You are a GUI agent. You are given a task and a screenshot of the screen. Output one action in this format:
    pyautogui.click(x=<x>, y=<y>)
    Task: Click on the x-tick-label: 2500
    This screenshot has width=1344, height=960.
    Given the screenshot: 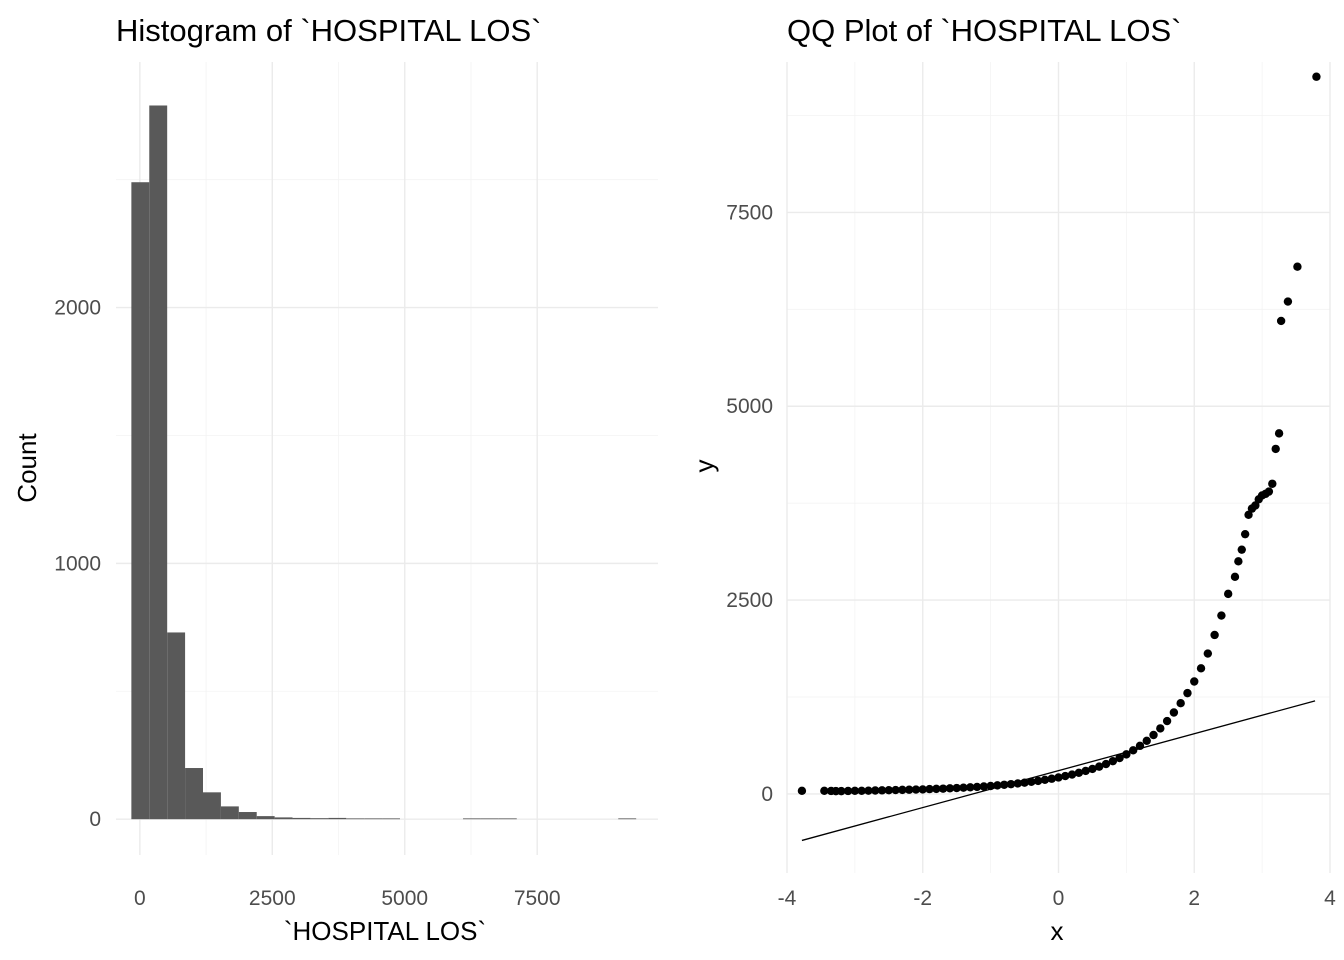 What is the action you would take?
    pyautogui.click(x=272, y=898)
    